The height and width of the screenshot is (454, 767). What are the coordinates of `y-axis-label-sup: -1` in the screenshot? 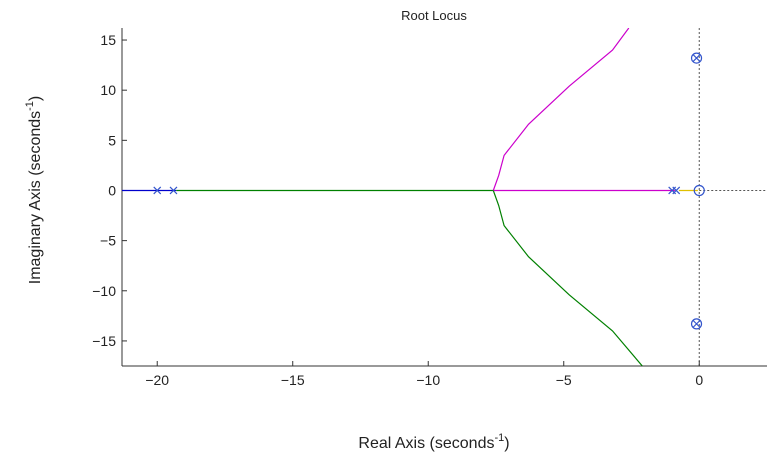 It's located at (30, 106).